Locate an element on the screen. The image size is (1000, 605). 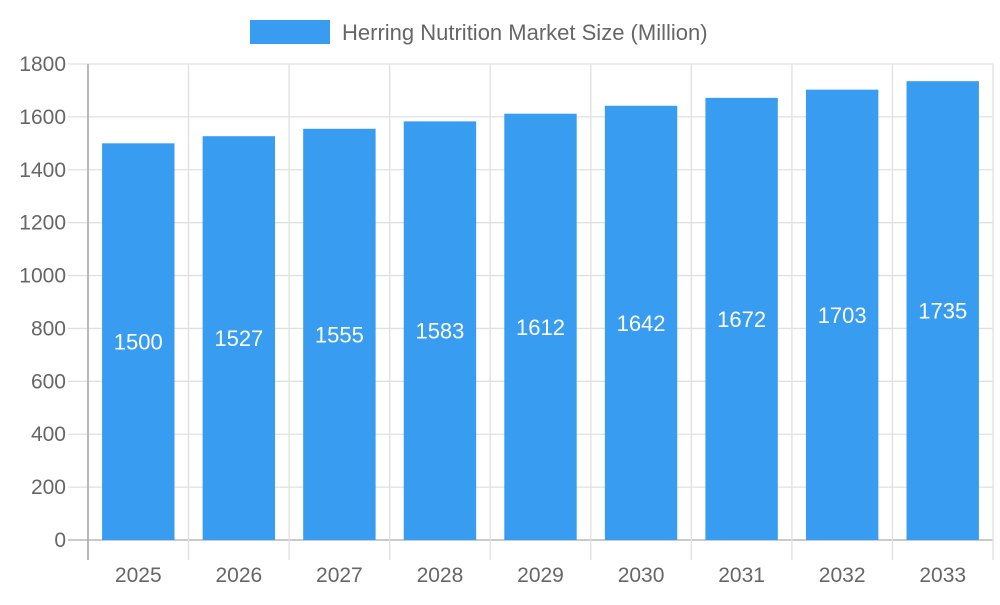
bar-2032 is located at coordinates (842, 314).